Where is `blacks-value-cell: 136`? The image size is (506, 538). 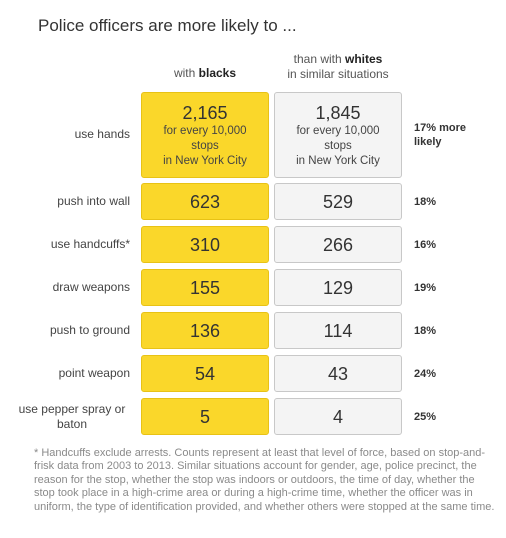 blacks-value-cell: 136 is located at coordinates (205, 330).